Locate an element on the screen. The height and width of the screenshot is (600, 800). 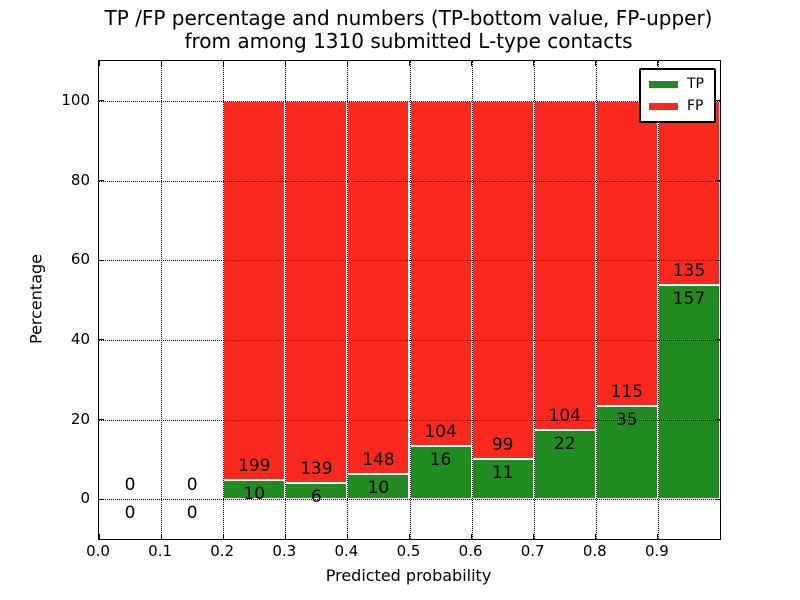
y-tick-label: 0 is located at coordinates (85, 498).